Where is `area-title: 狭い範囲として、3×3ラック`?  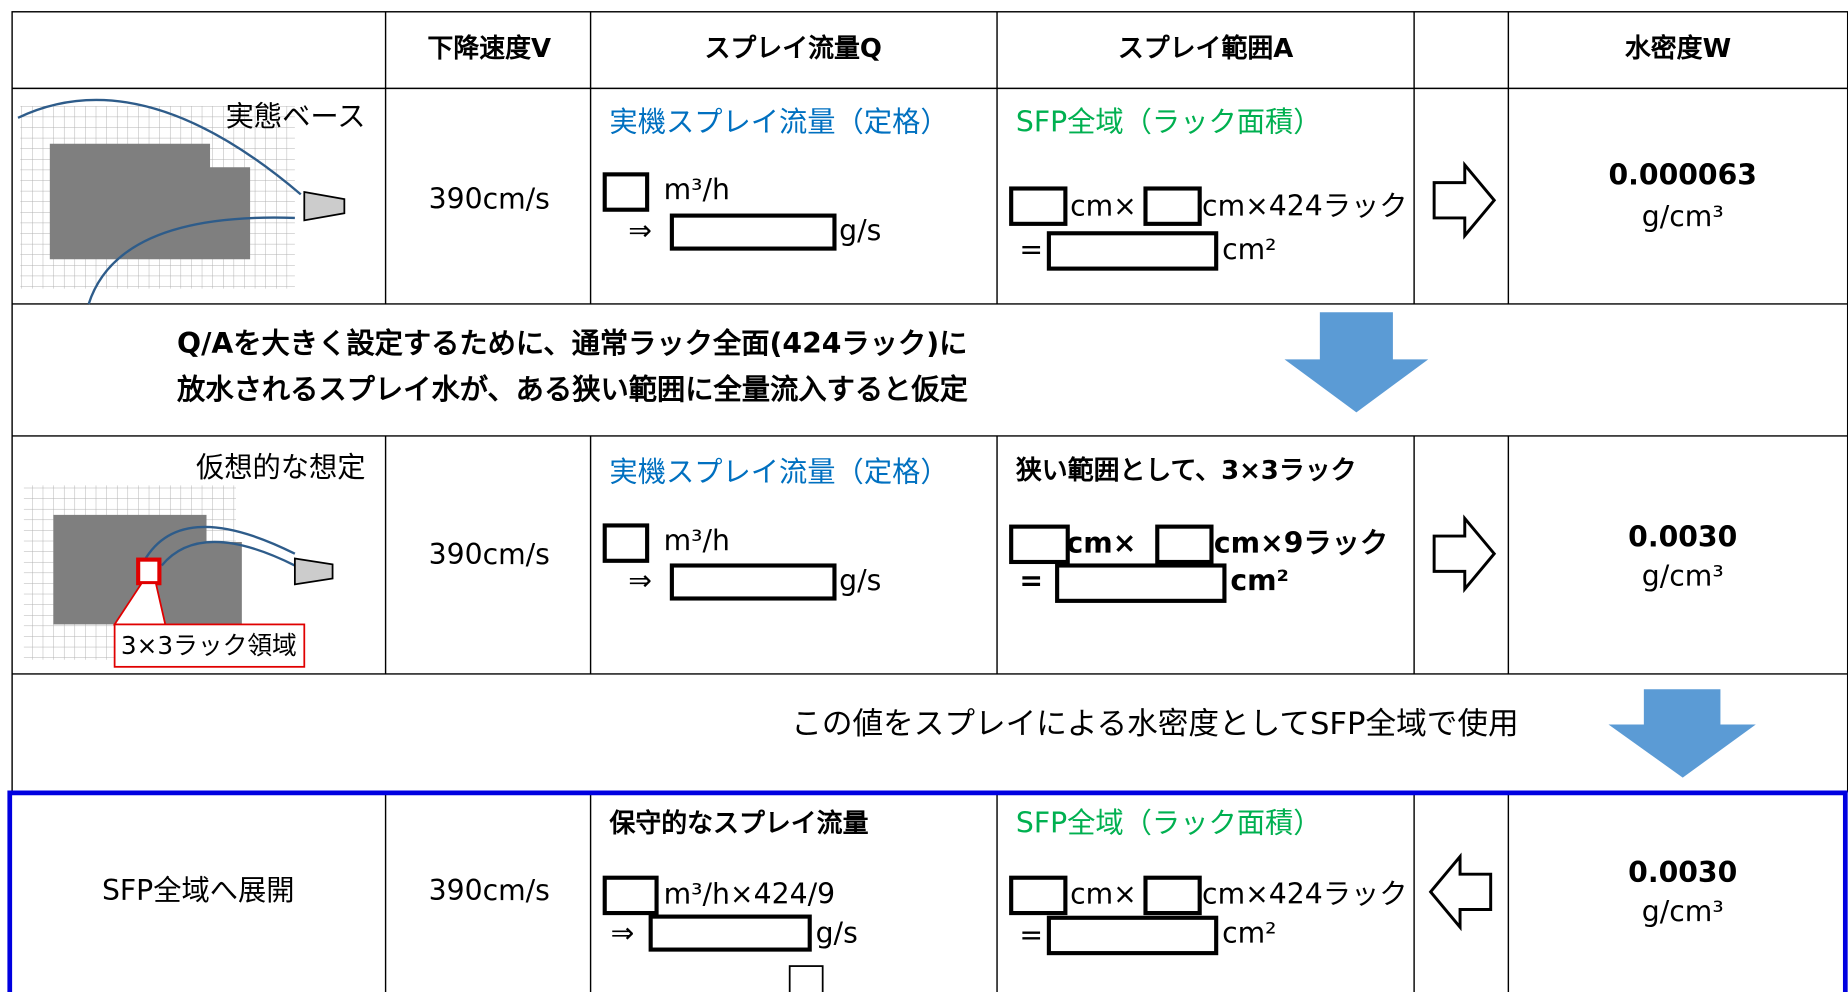
area-title: 狭い範囲として、3×3ラック is located at coordinates (1186, 470).